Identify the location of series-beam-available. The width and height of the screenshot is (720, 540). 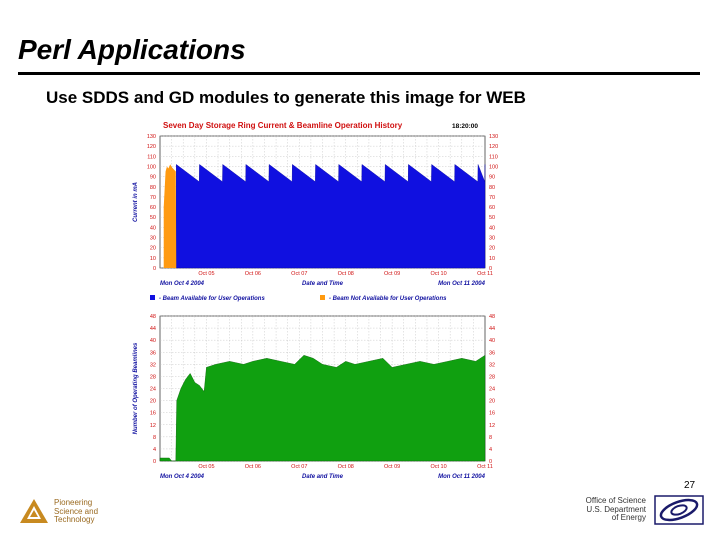
(331, 216).